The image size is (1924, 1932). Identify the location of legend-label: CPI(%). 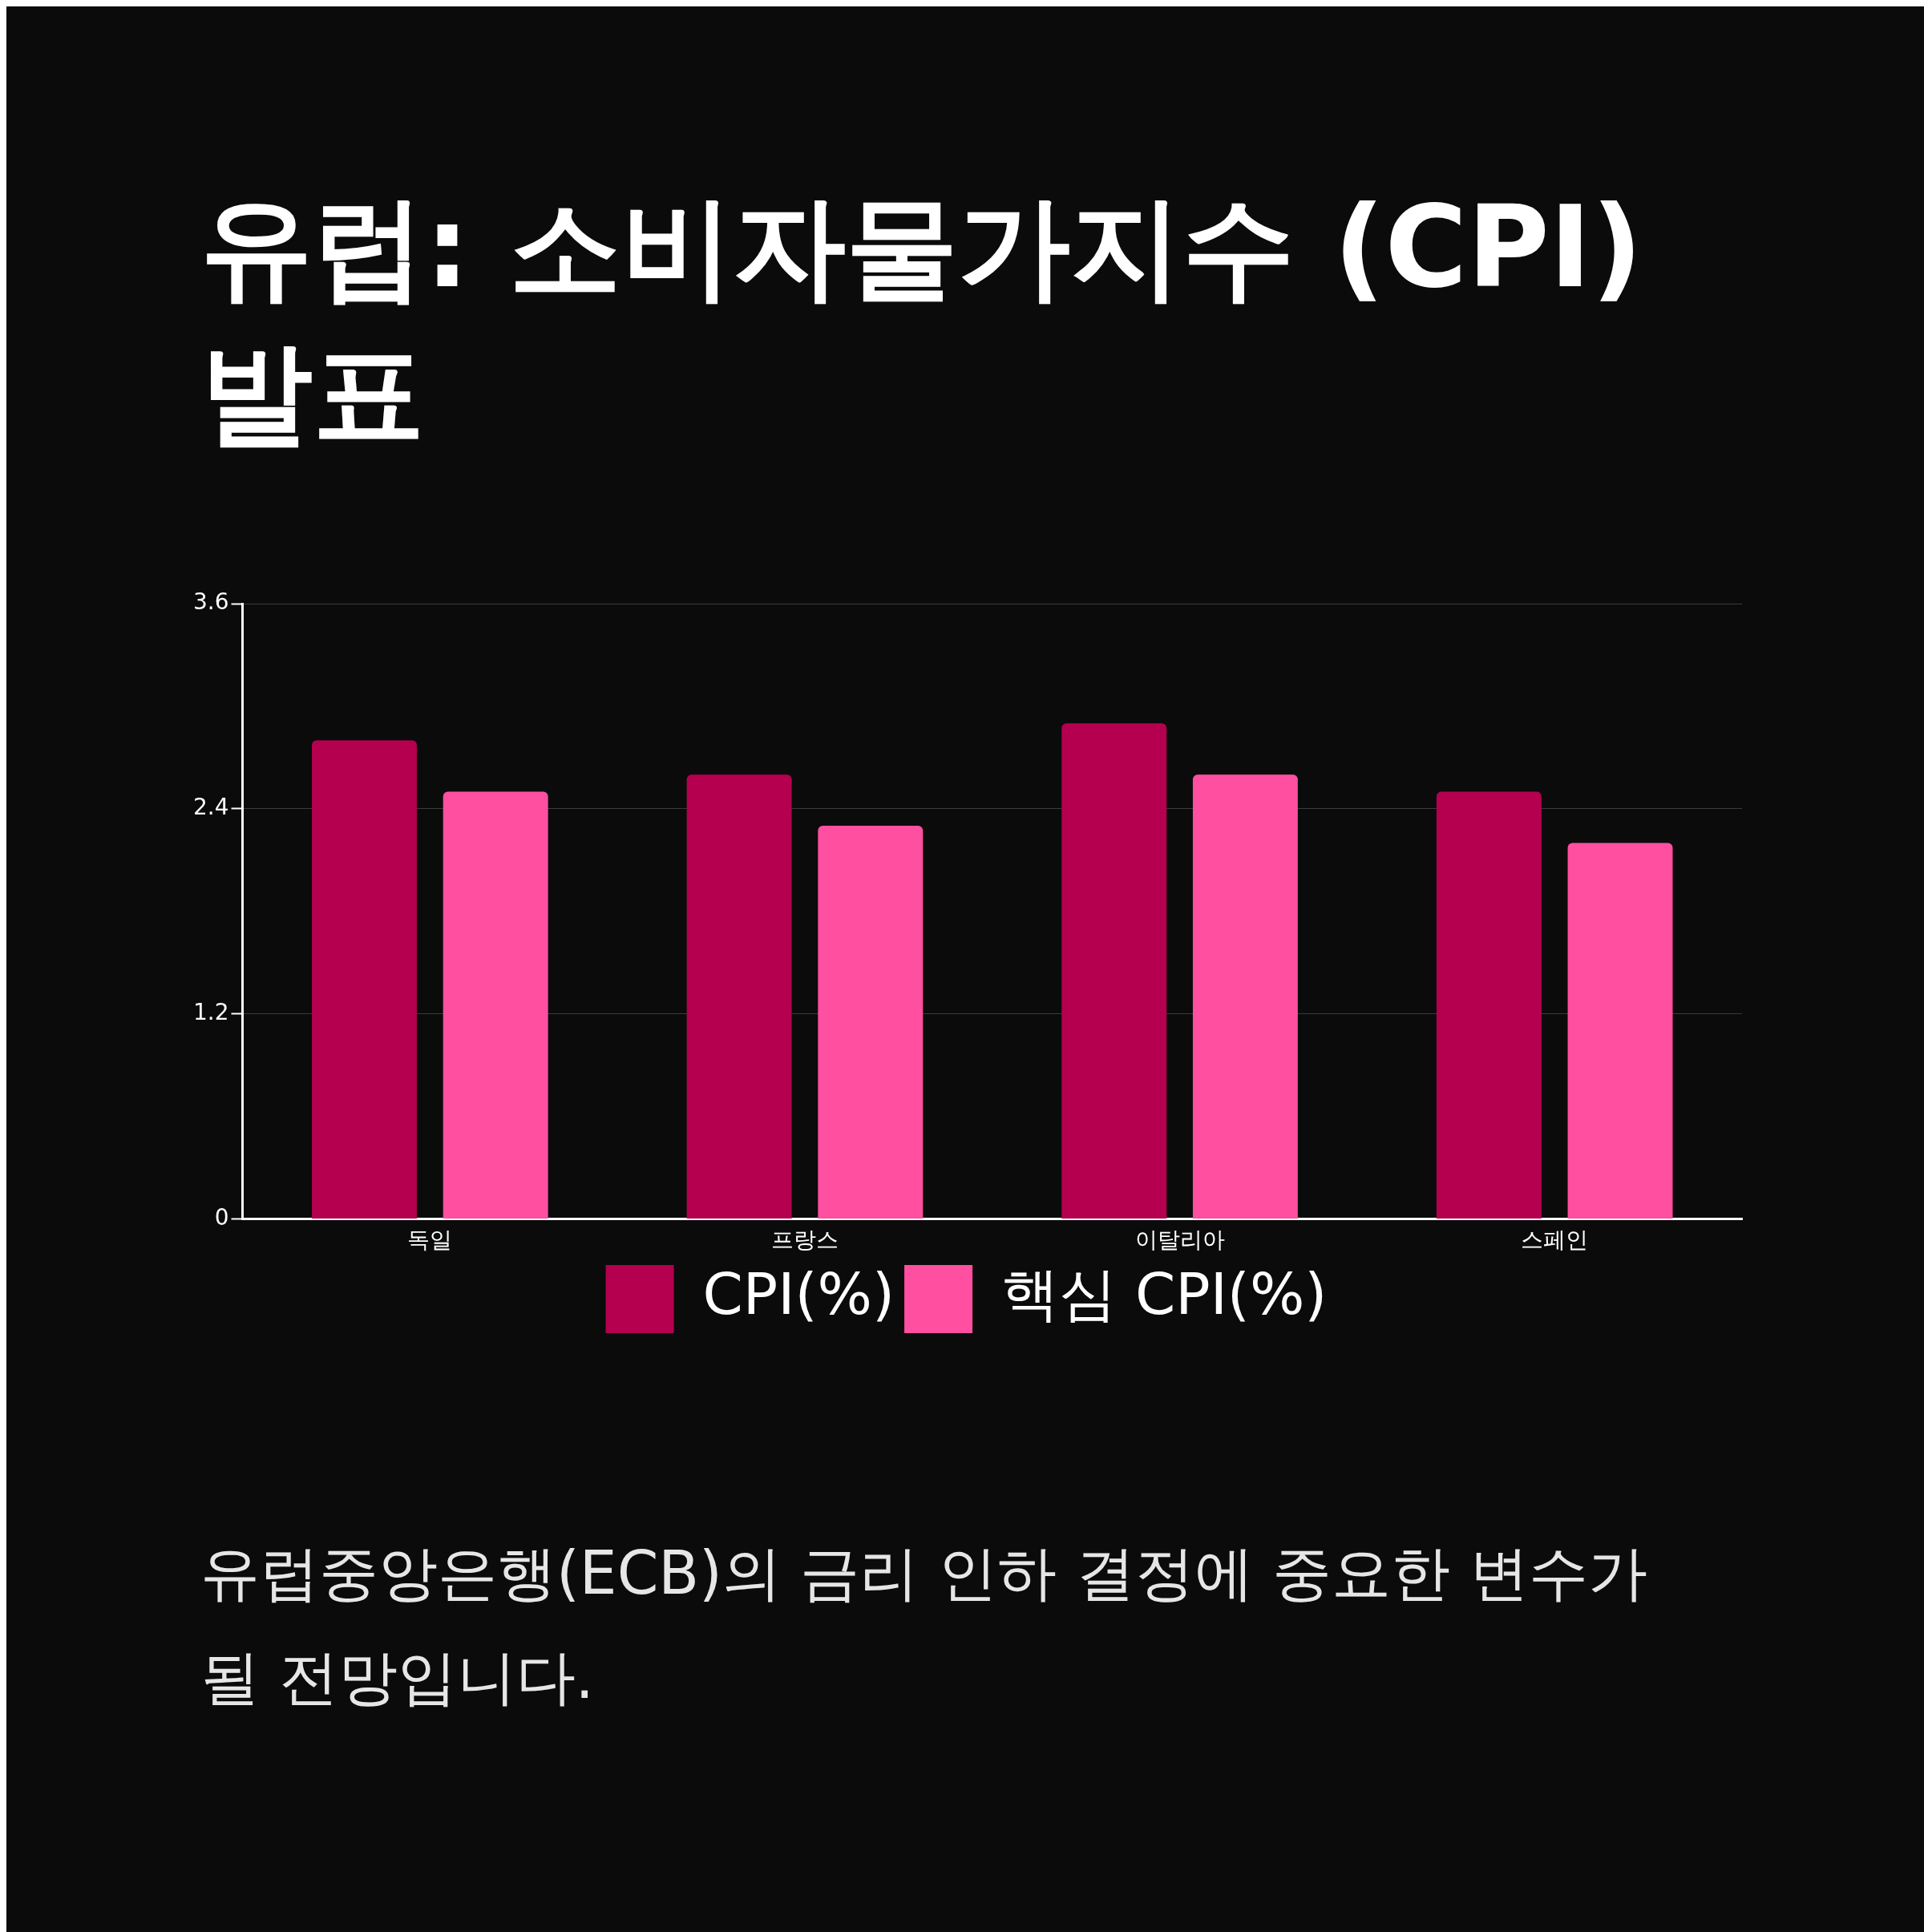
(798, 1294).